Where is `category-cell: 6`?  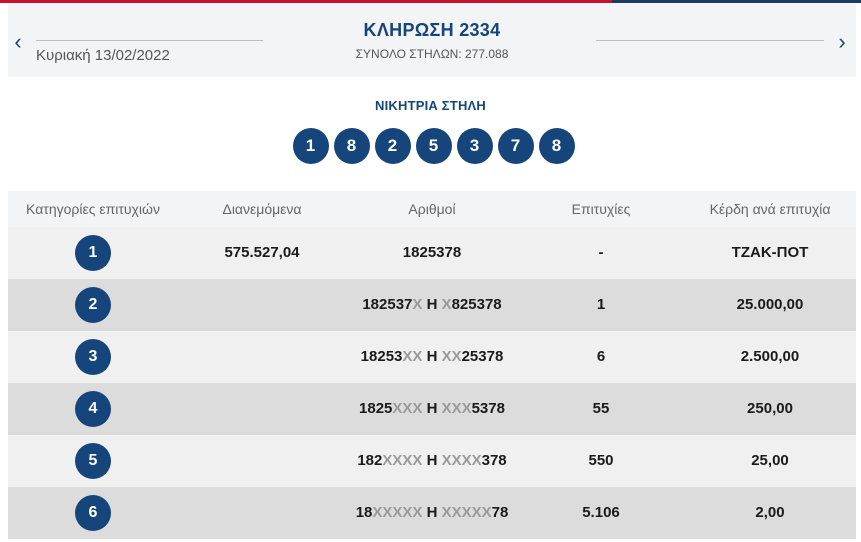
category-cell: 6 is located at coordinates (93, 513).